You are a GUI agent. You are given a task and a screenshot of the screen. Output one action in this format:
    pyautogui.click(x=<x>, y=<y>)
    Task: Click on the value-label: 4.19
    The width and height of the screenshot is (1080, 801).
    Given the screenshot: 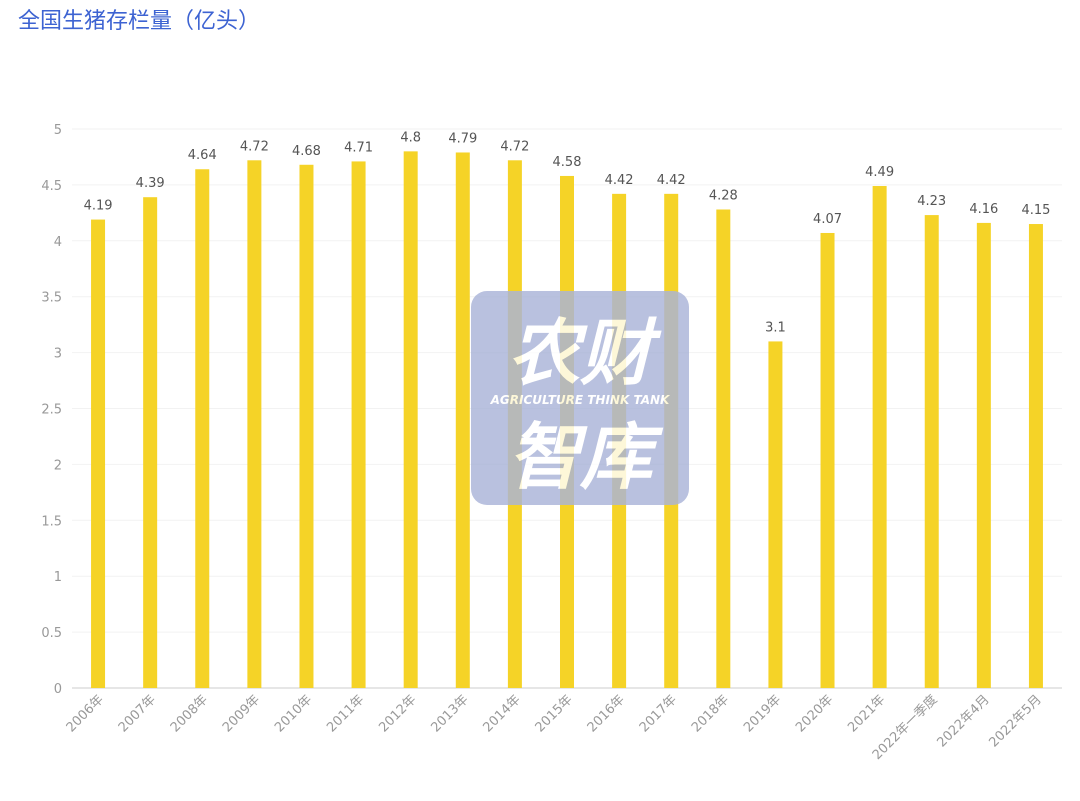 What is the action you would take?
    pyautogui.click(x=98, y=206)
    